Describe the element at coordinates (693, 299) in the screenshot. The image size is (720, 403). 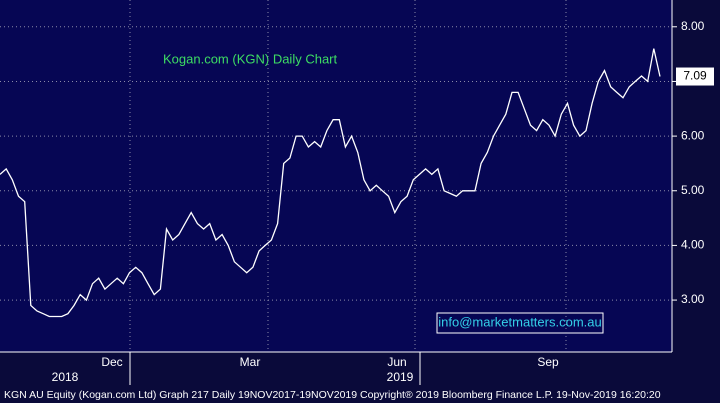
I see `y-tick-label: 3.00` at that location.